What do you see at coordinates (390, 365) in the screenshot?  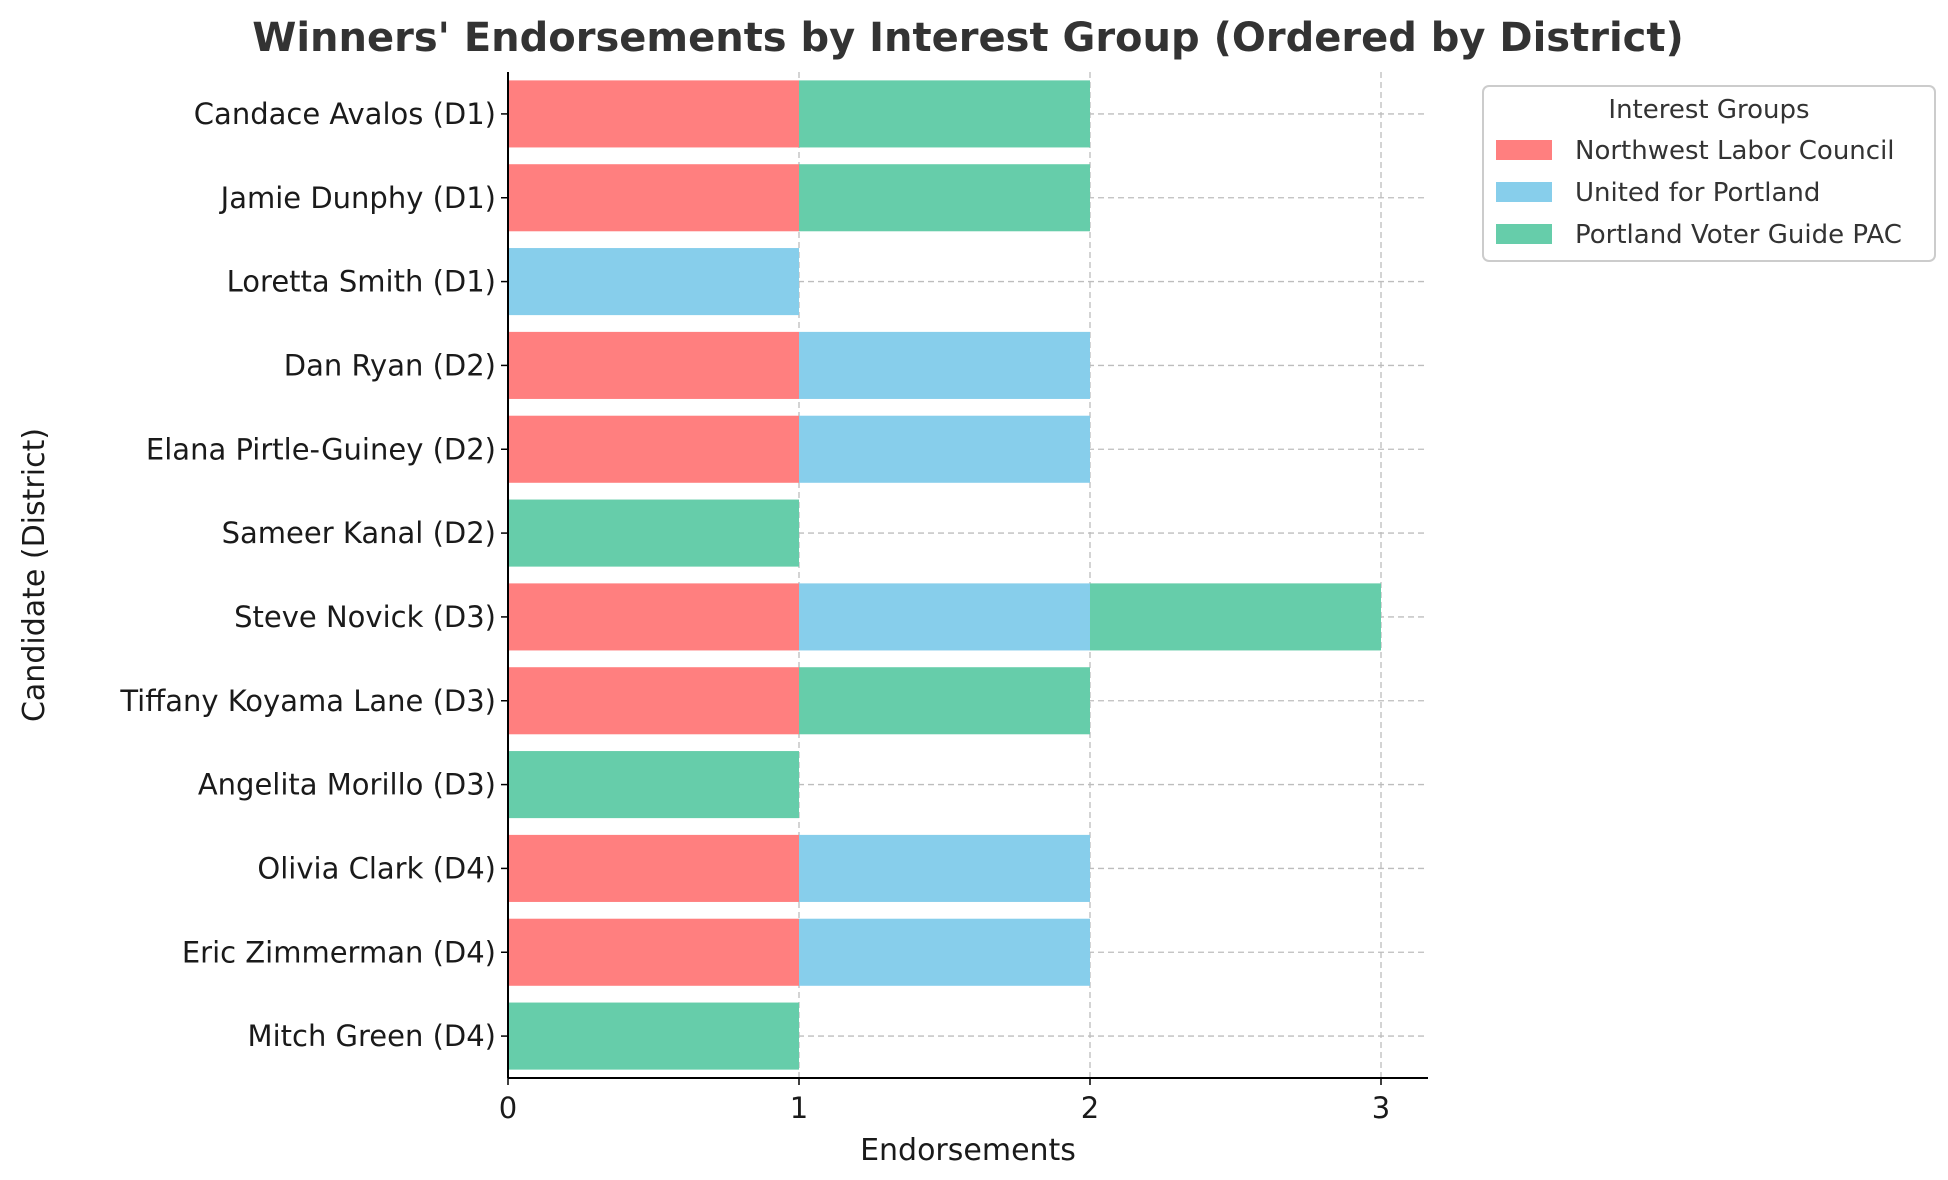 I see `y-tick-label: Dan Ryan (D2)` at bounding box center [390, 365].